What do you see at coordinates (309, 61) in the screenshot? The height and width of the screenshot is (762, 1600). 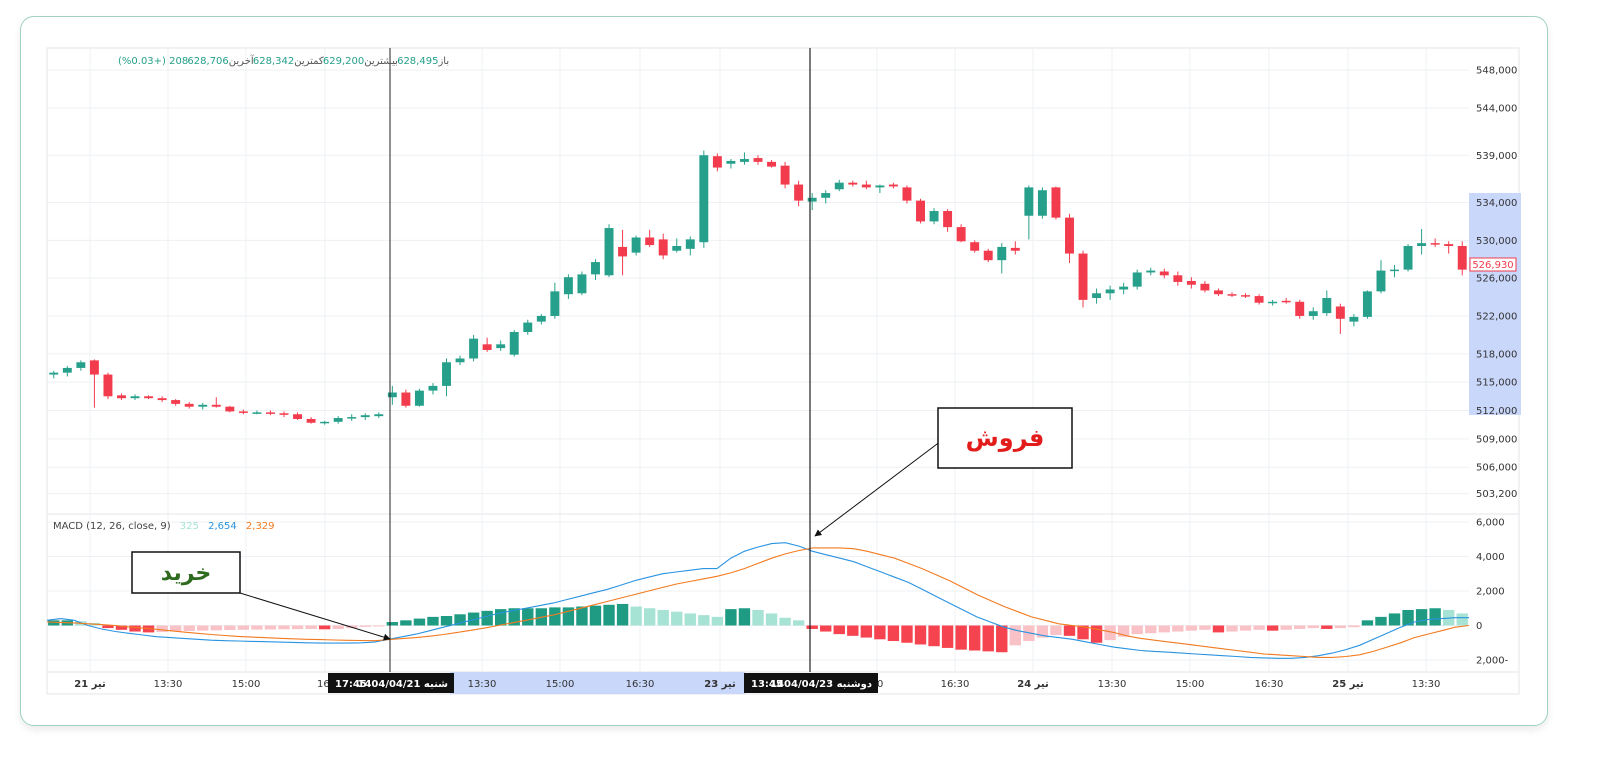 I see `low-label: کمترین` at bounding box center [309, 61].